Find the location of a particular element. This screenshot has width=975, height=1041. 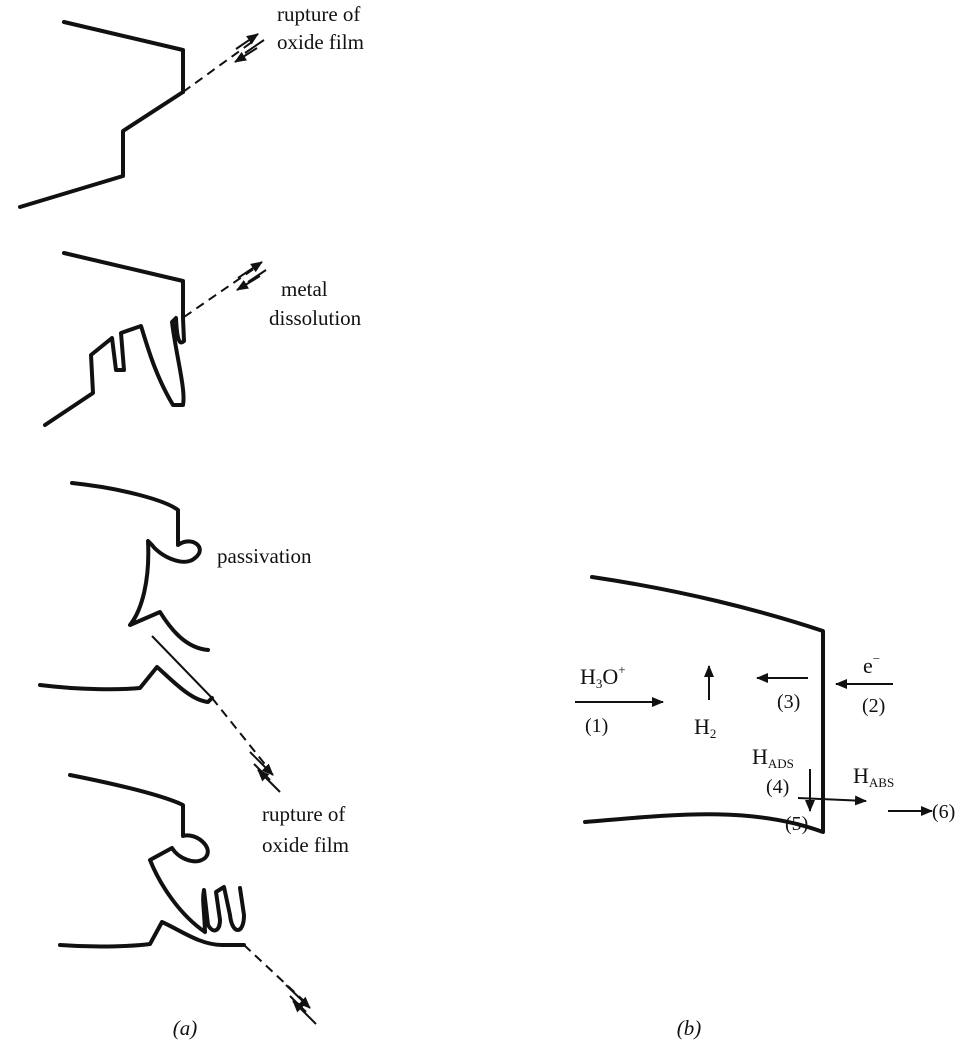

step-3-label: (3) is located at coordinates (788, 702).